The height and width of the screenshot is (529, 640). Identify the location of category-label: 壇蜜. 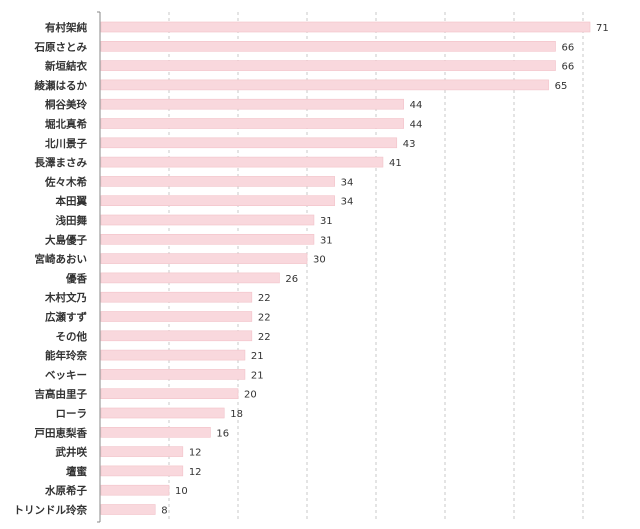
(76, 471).